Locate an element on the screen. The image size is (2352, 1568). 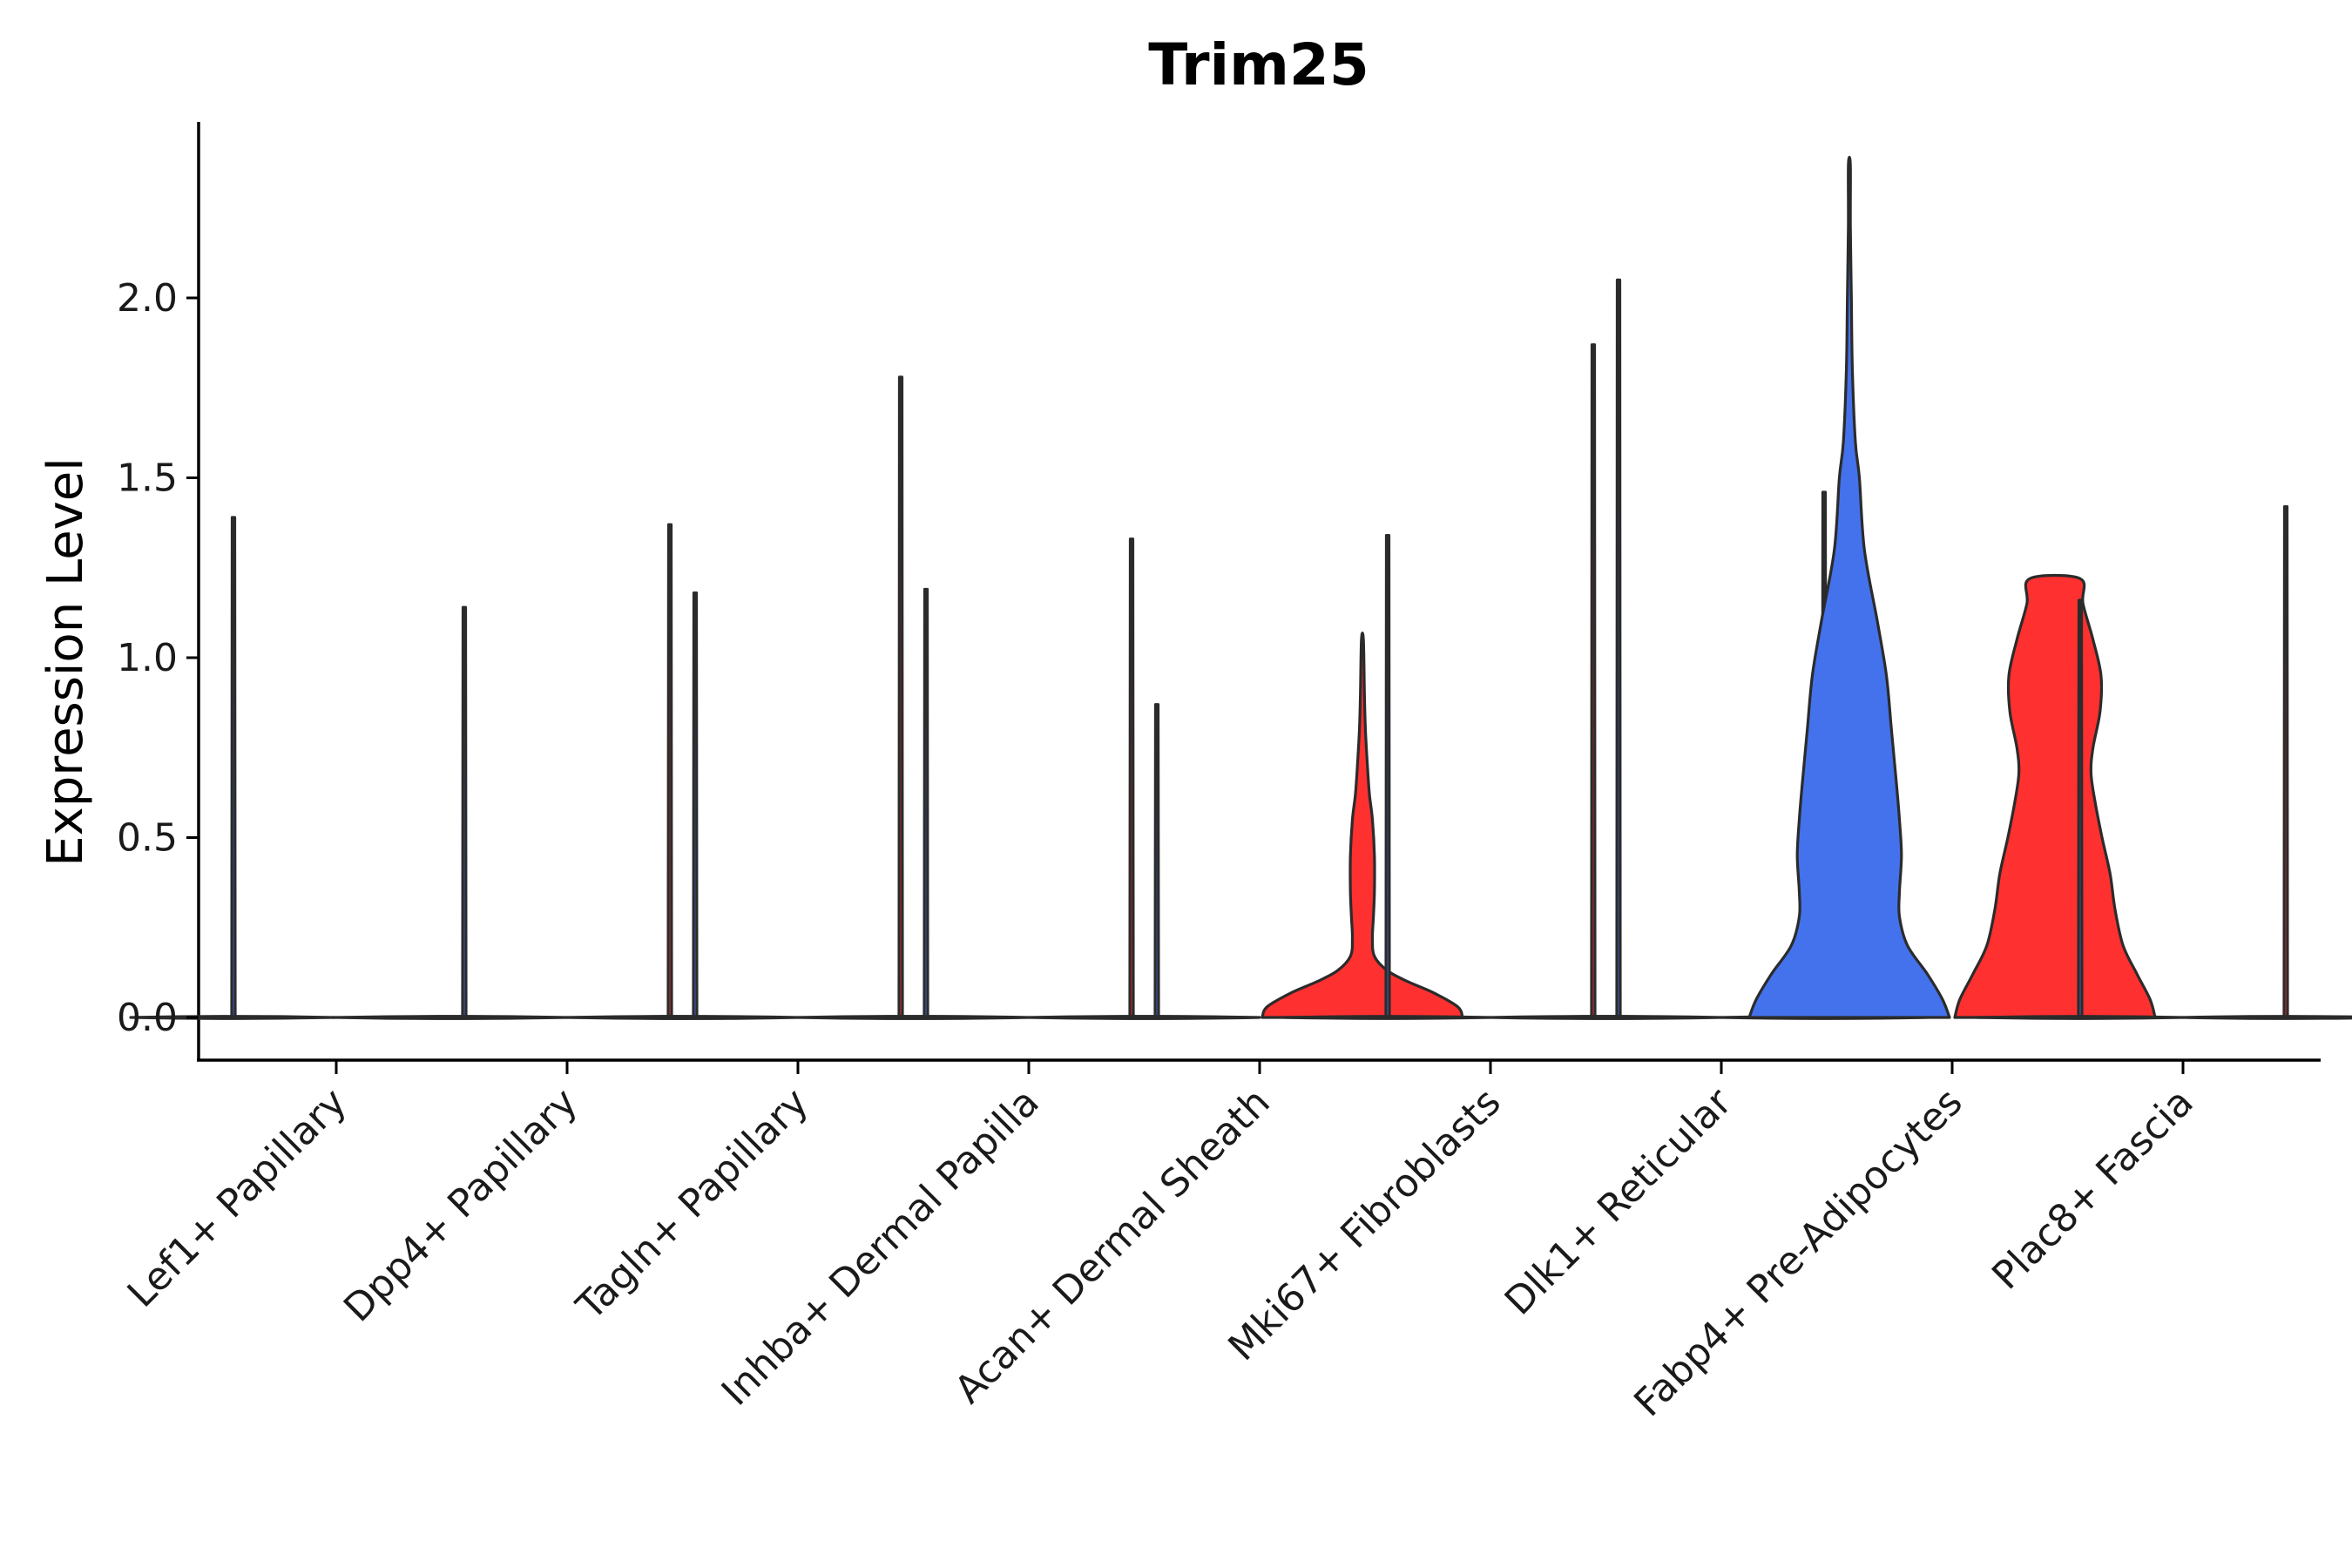
y-ticks-group: 0.0 0.5 1.0 1.5 2.0 is located at coordinates (158, 658).